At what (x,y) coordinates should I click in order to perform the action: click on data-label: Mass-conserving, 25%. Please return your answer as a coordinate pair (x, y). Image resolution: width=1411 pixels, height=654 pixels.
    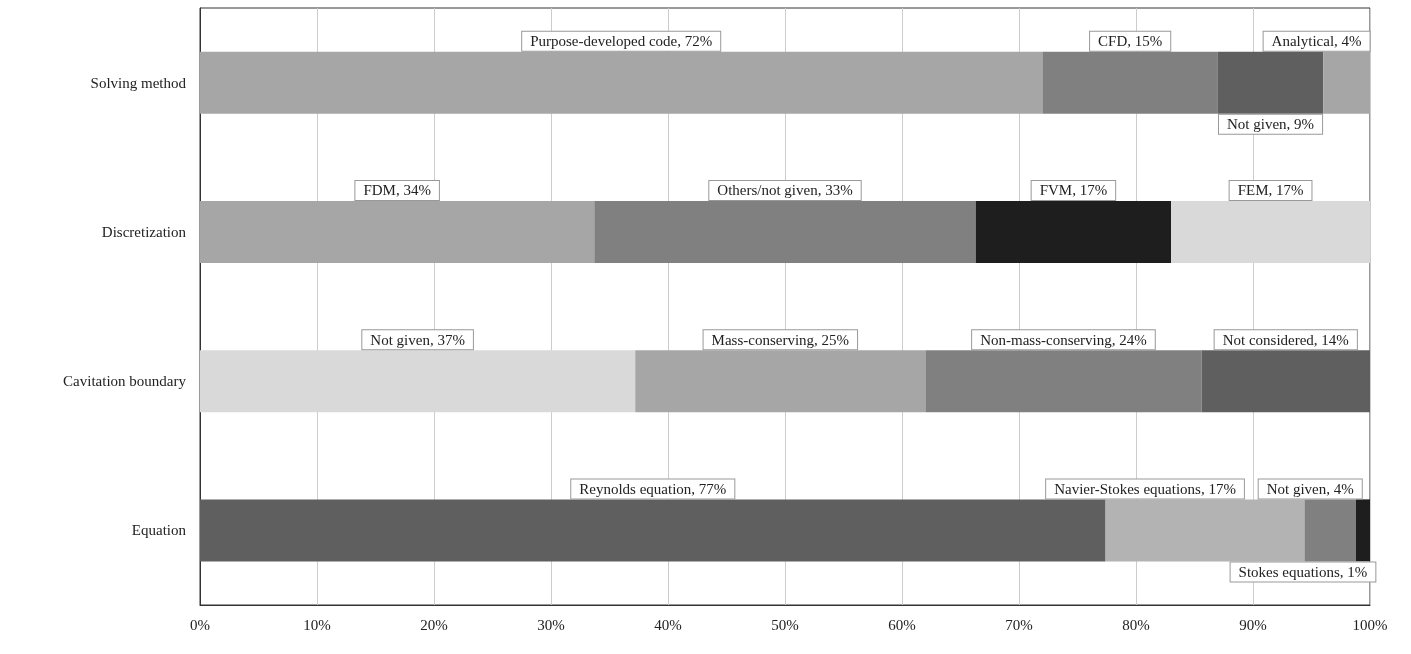
    Looking at the image, I should click on (780, 339).